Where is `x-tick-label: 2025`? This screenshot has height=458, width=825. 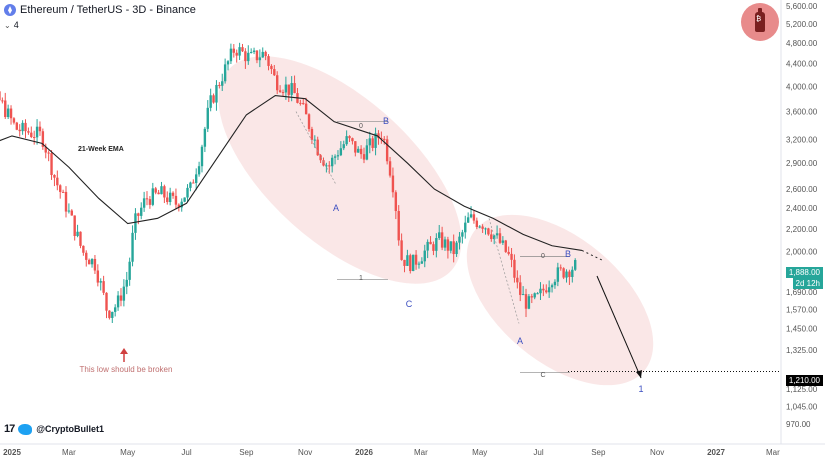 x-tick-label: 2025 is located at coordinates (12, 452).